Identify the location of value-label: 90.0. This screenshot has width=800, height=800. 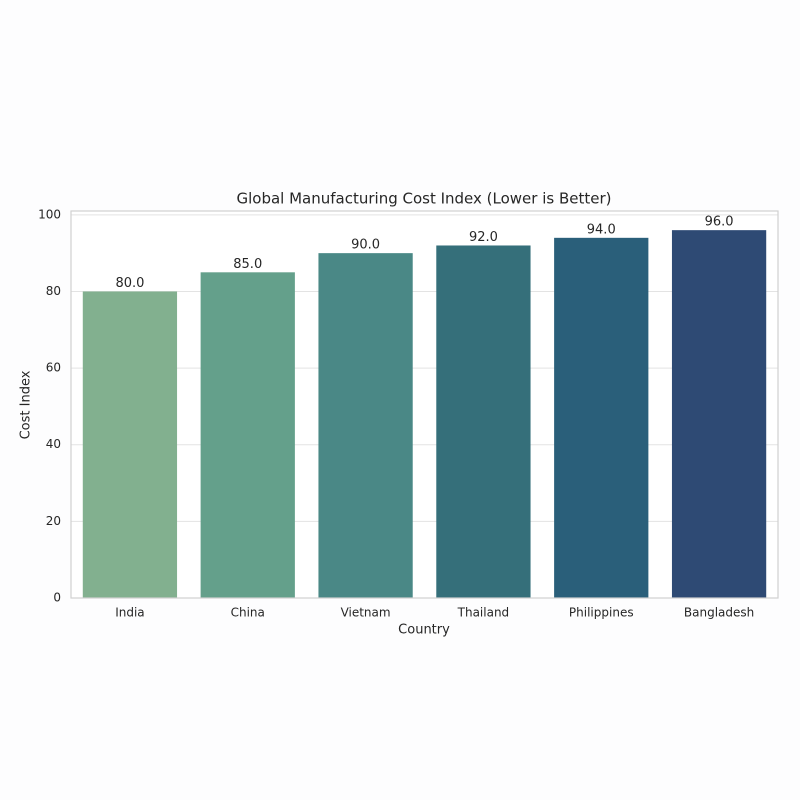
(365, 245).